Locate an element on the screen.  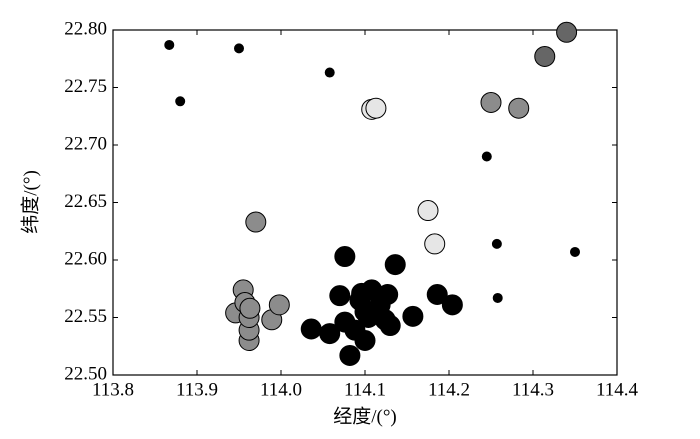
x-tick-label: 114.4 is located at coordinates (617, 389).